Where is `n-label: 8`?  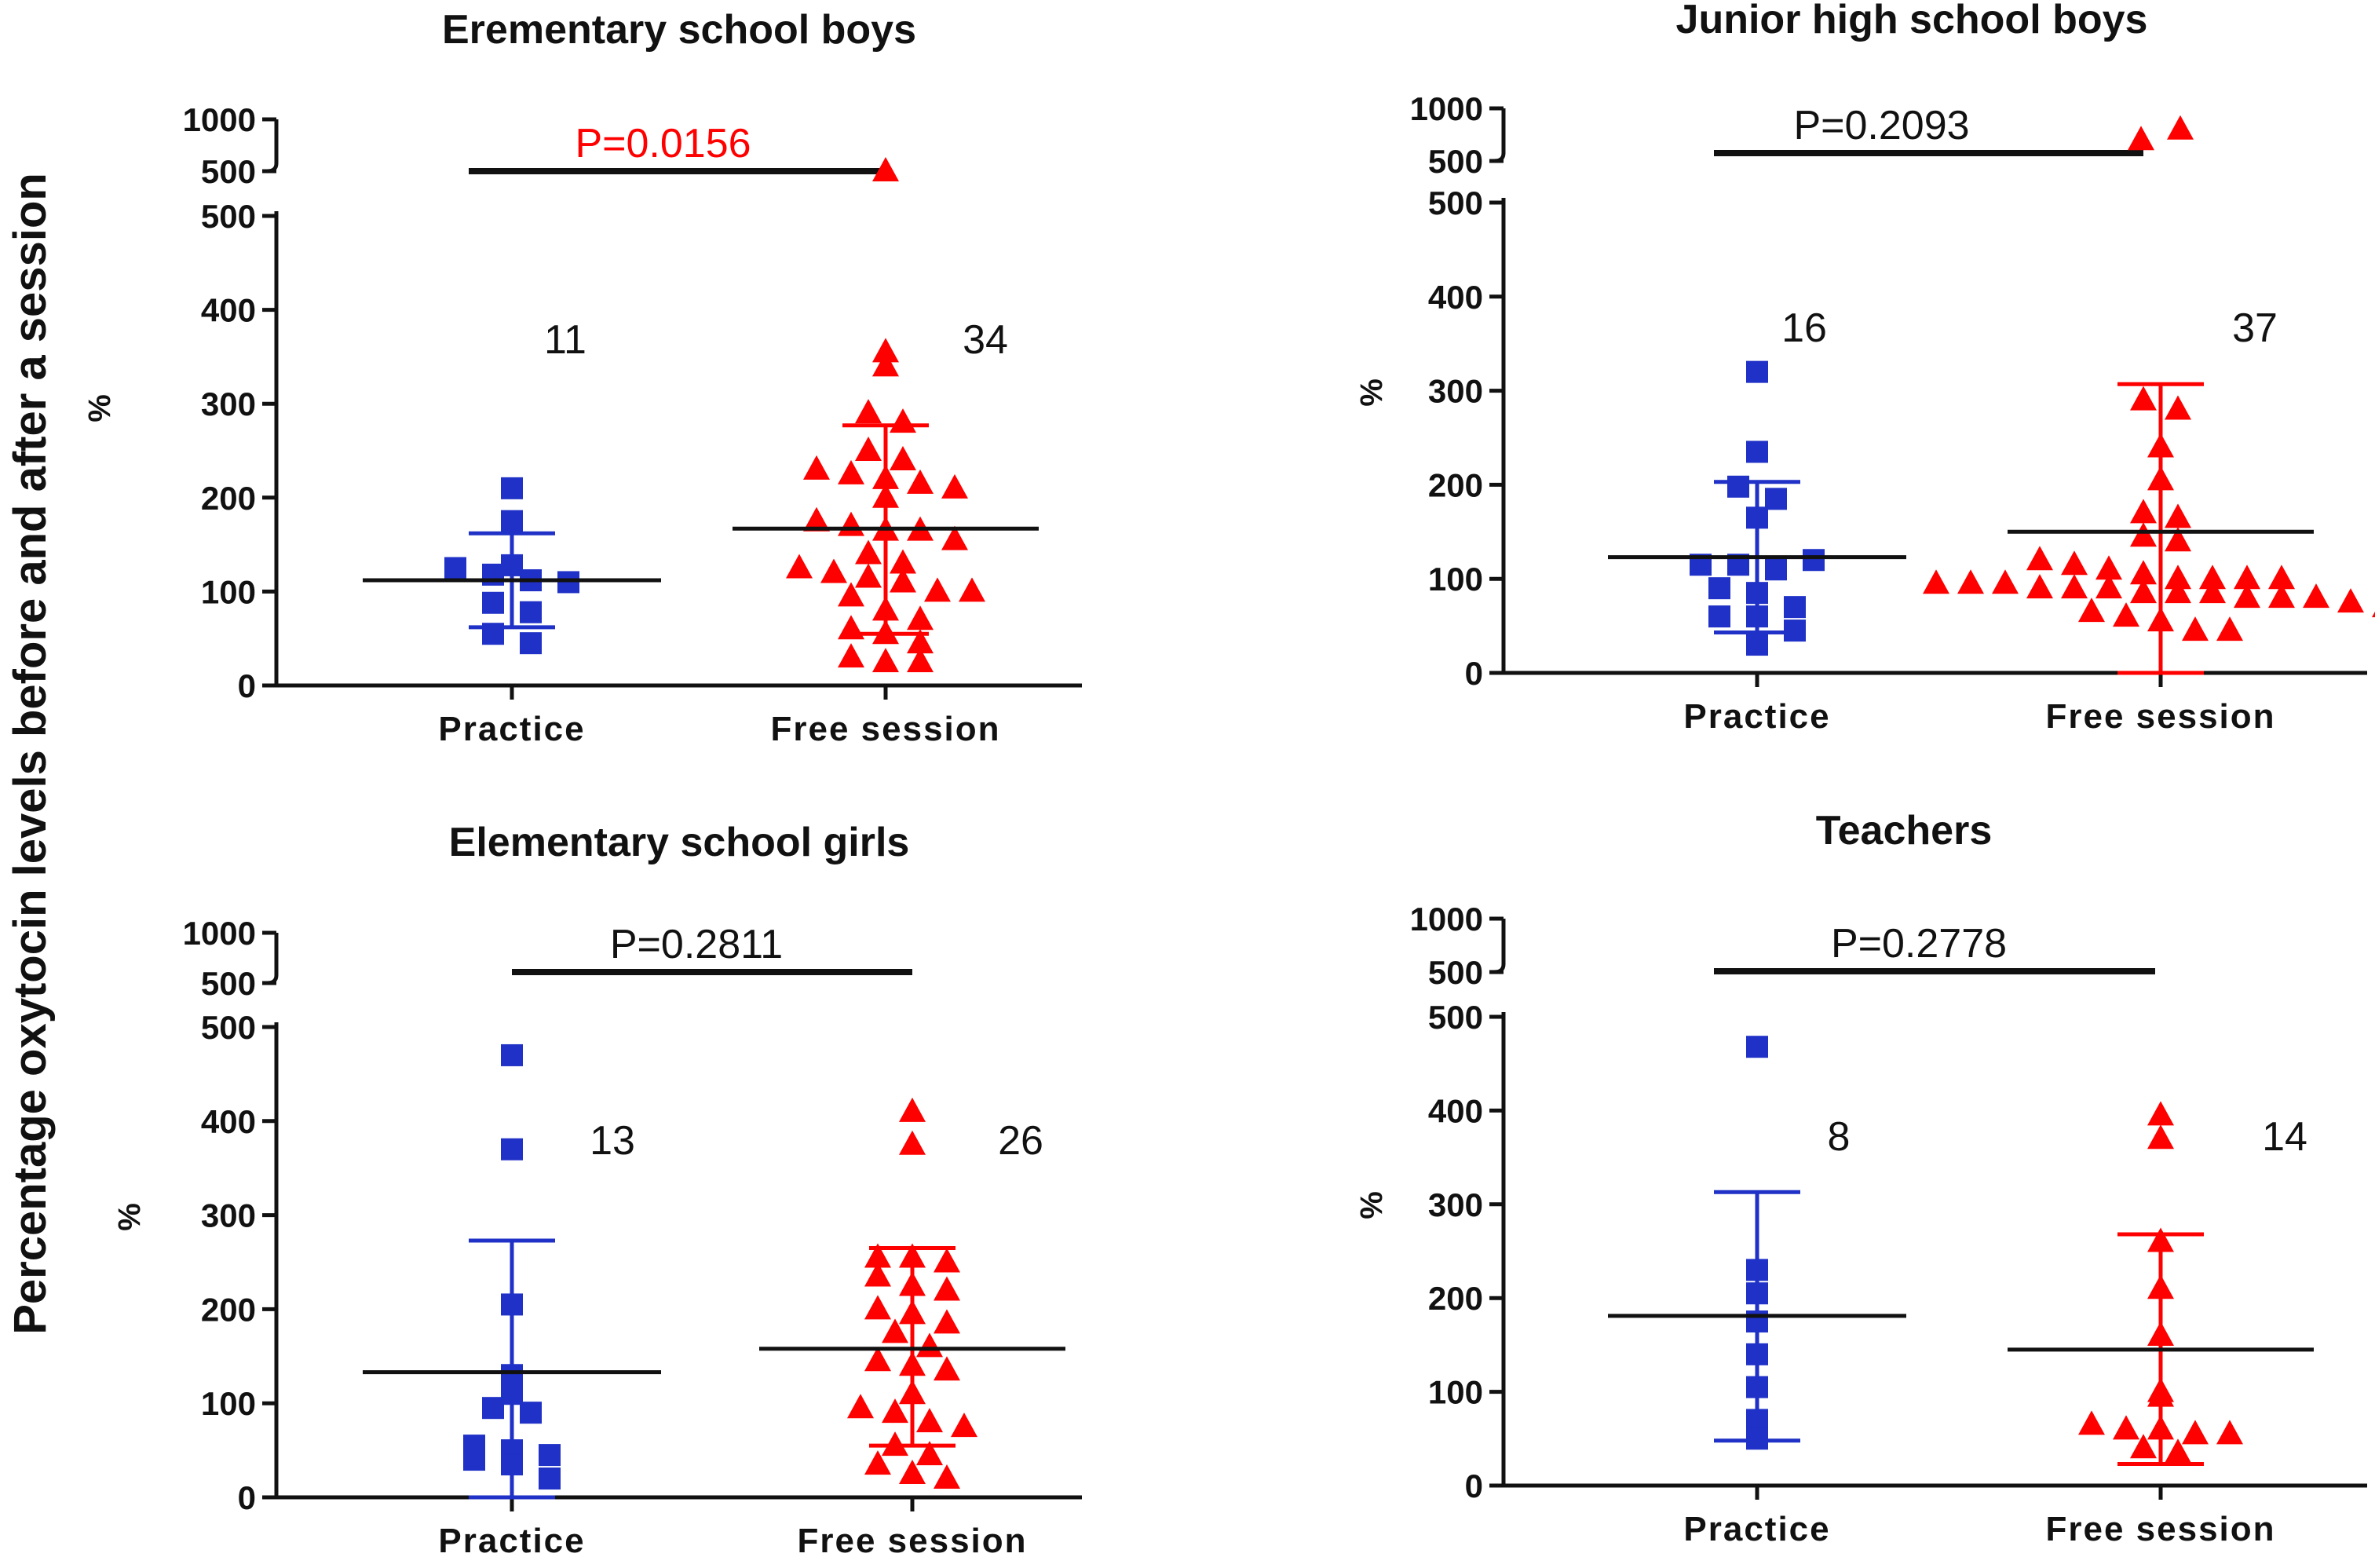 n-label: 8 is located at coordinates (1839, 1137).